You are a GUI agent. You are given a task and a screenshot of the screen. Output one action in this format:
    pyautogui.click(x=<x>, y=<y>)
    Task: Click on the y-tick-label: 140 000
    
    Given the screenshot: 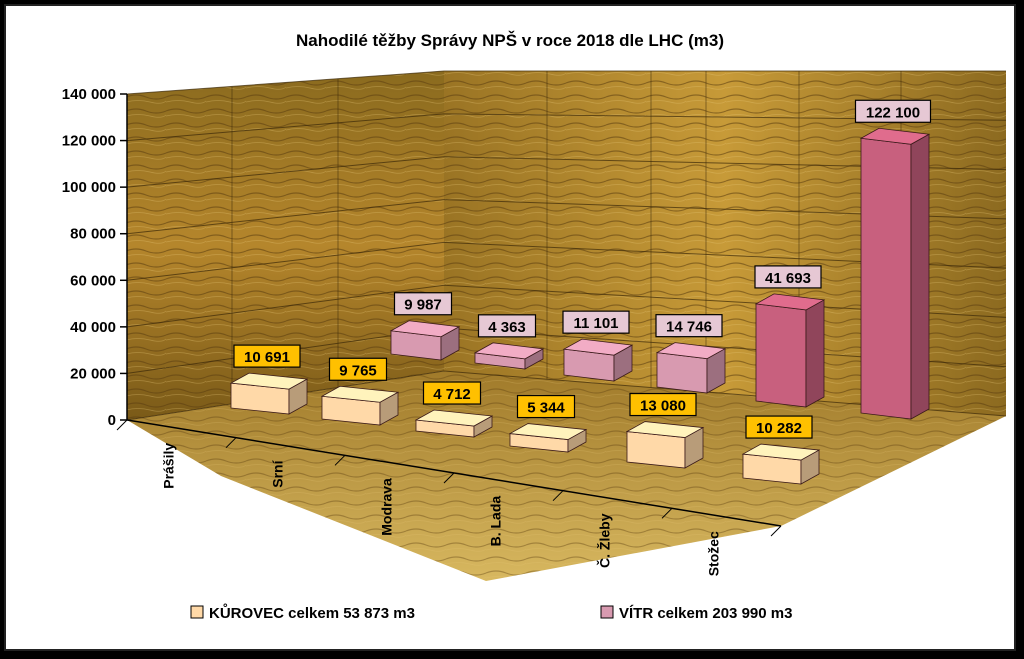 What is the action you would take?
    pyautogui.click(x=89, y=94)
    